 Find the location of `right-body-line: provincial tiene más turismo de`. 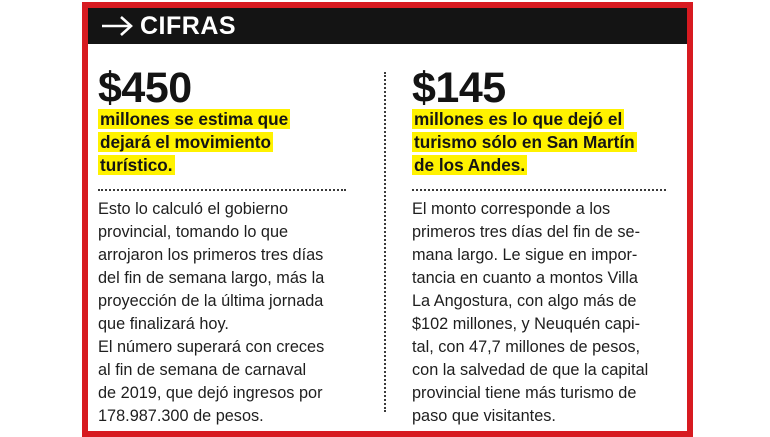

right-body-line: provincial tiene más turismo de is located at coordinates (524, 393).